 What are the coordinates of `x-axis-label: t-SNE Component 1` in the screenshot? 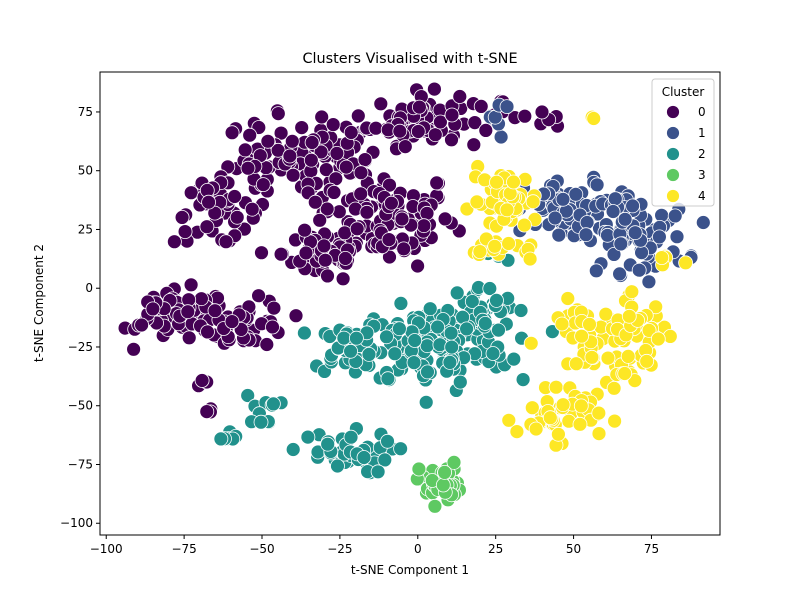 It's located at (410, 570).